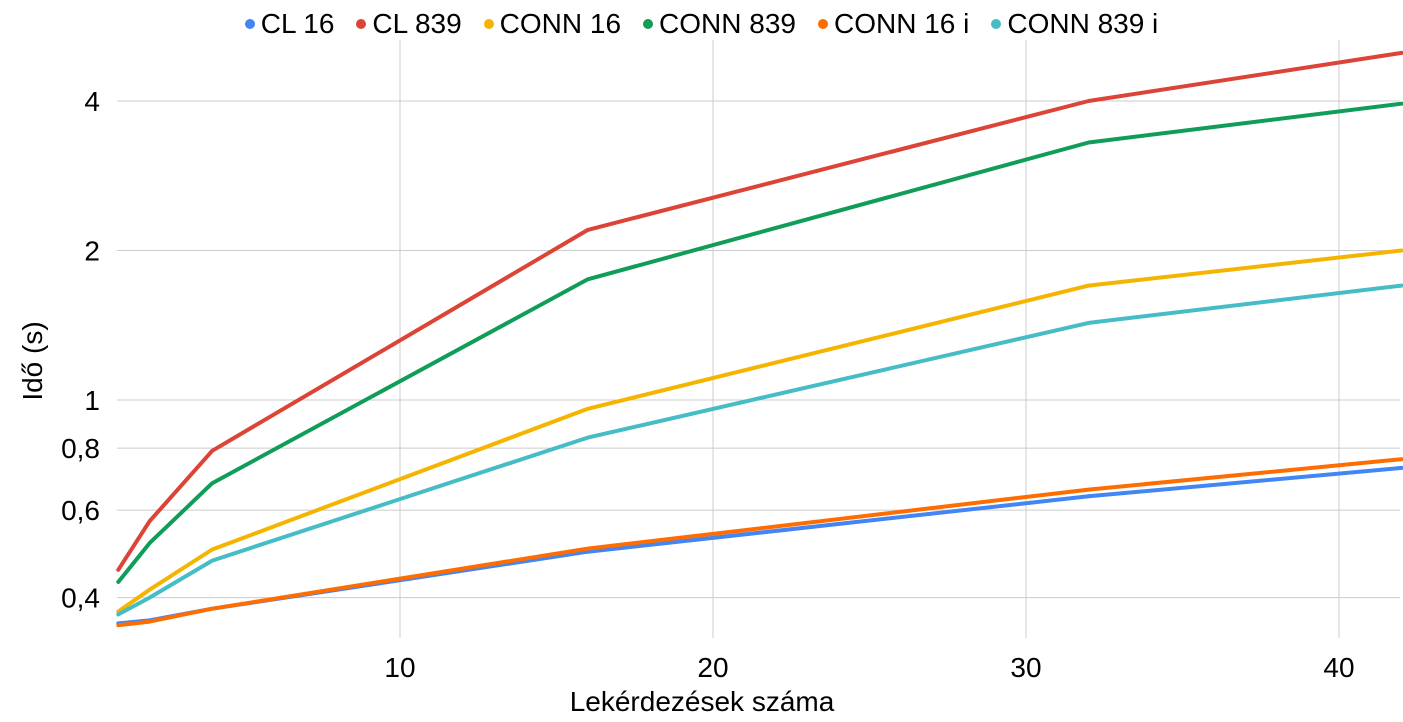  I want to click on legend-item-conn-16-i: CONN 16 i, so click(893, 24).